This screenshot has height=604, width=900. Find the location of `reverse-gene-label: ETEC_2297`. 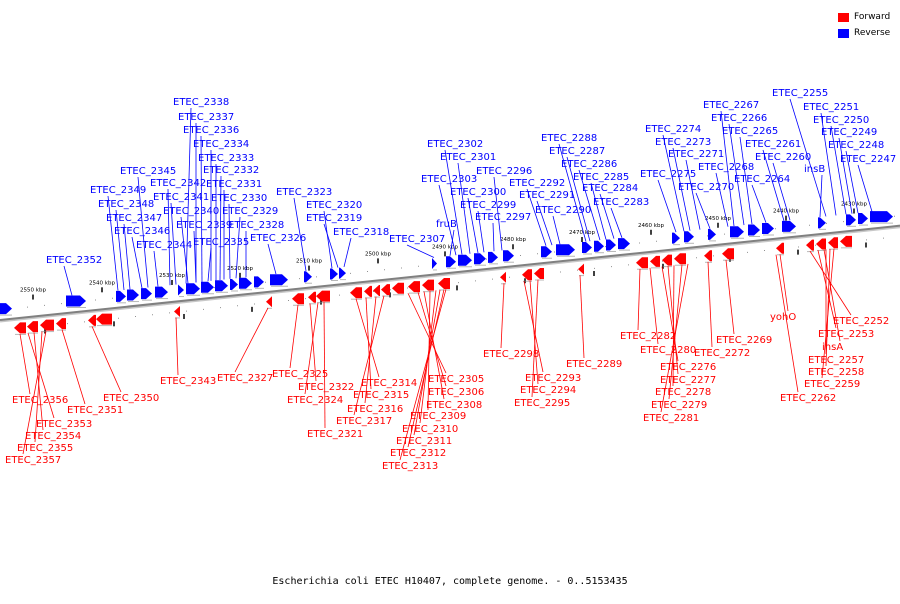

reverse-gene-label: ETEC_2297 is located at coordinates (503, 217).